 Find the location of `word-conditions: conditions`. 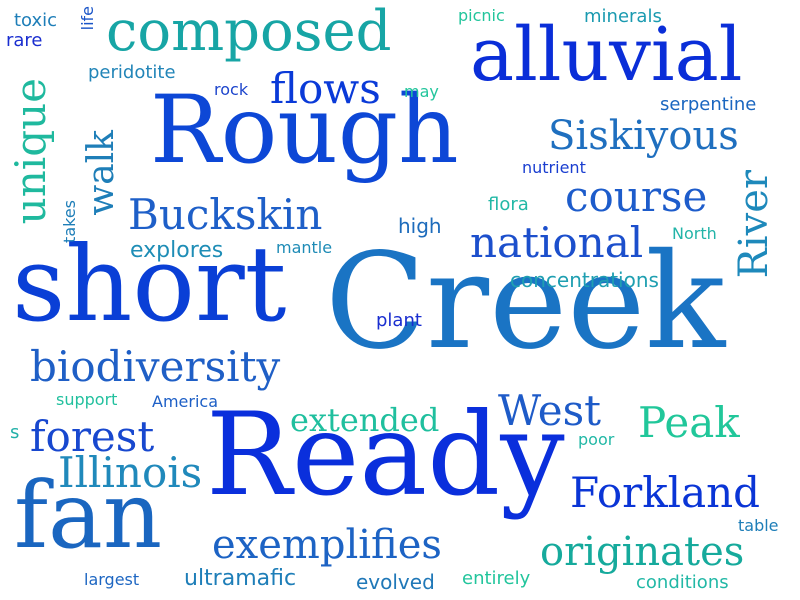

word-conditions: conditions is located at coordinates (682, 582).